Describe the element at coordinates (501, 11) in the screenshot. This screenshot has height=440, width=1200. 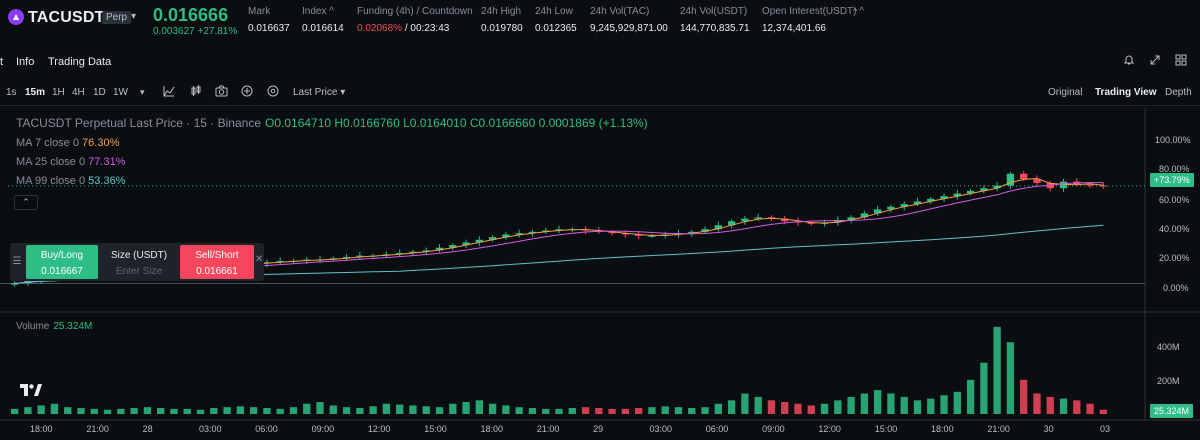
I see `stat-label: 24h High` at that location.